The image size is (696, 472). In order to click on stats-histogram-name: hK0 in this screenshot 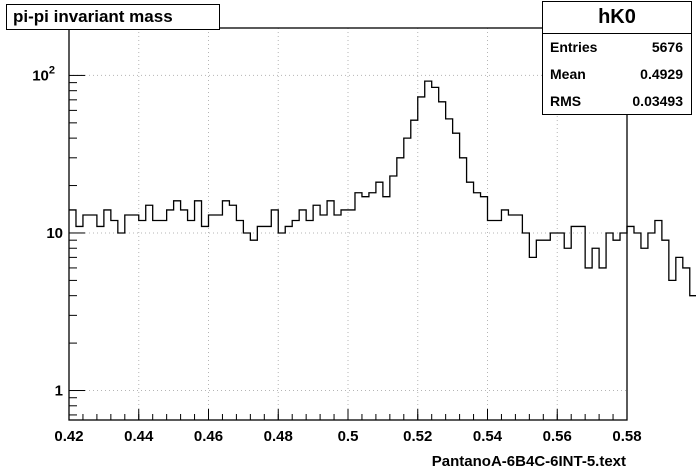, I will do `click(617, 18)`.